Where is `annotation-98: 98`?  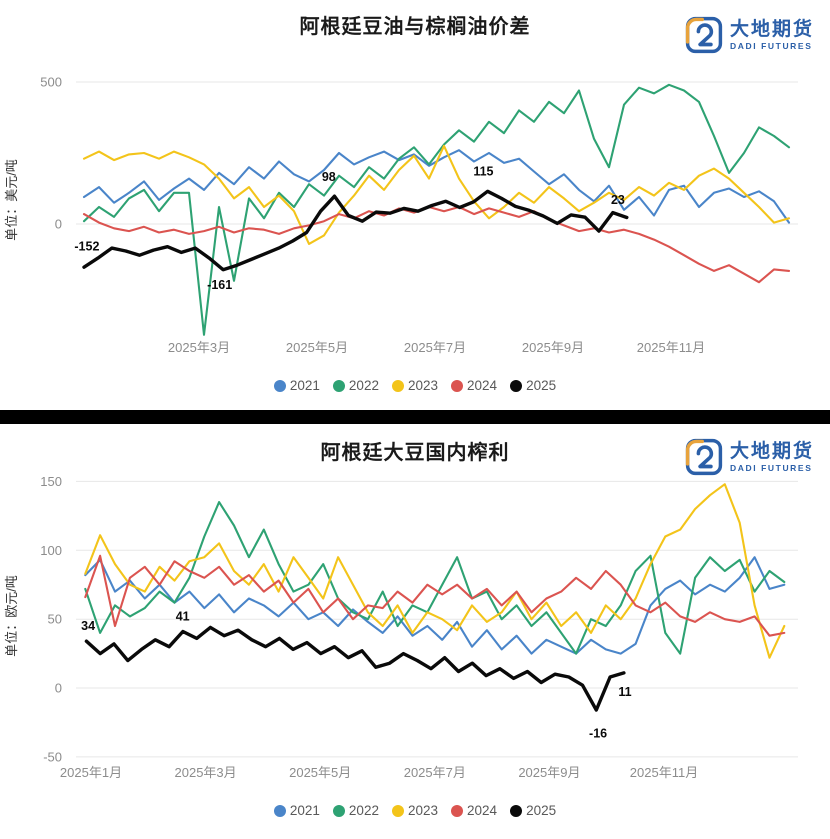 annotation-98: 98 is located at coordinates (329, 177).